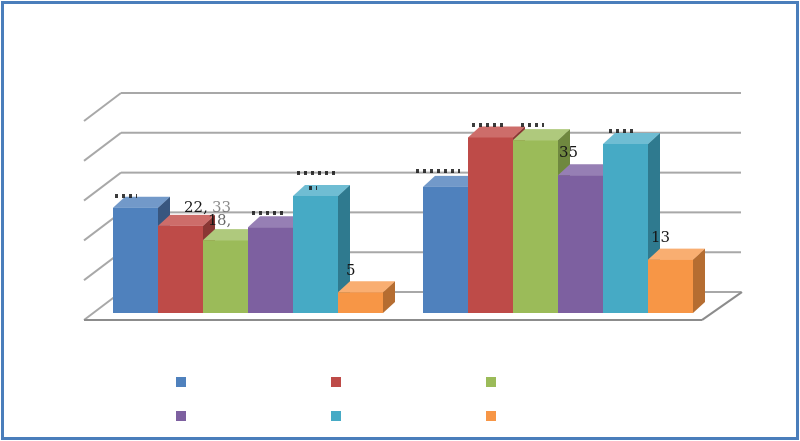 This screenshot has width=800, height=441. What do you see at coordinates (135, 260) in the screenshot?
I see `bar-g1-s1` at bounding box center [135, 260].